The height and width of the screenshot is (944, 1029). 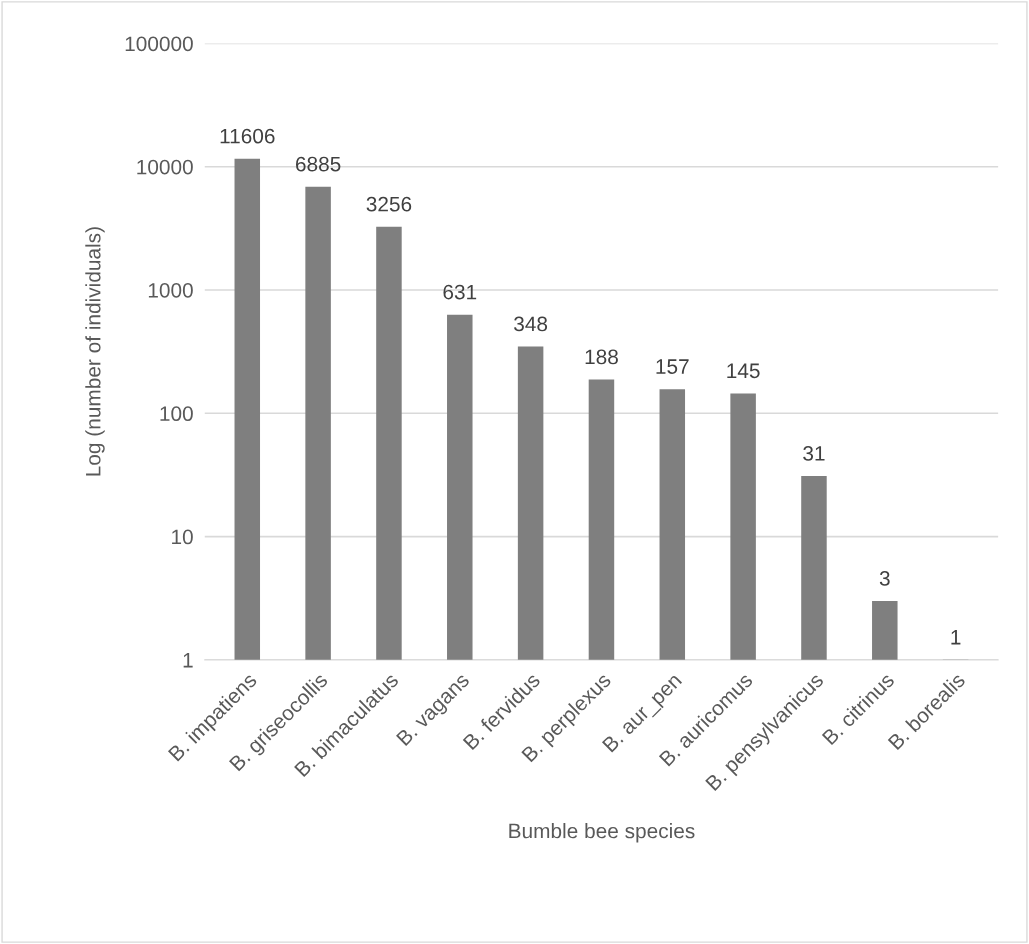 What do you see at coordinates (601, 357) in the screenshot?
I see `data-label: 188` at bounding box center [601, 357].